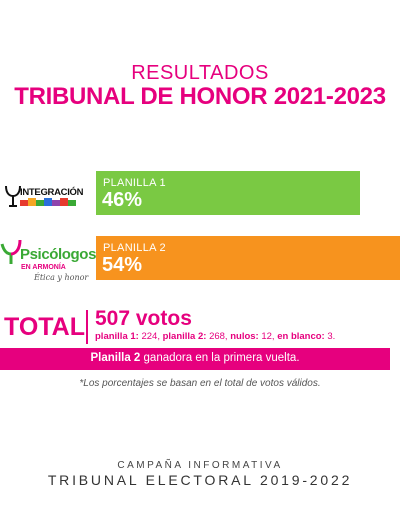 The width and height of the screenshot is (400, 516). Describe the element at coordinates (330, 336) in the screenshot. I see `breakdown-value: 3.` at that location.